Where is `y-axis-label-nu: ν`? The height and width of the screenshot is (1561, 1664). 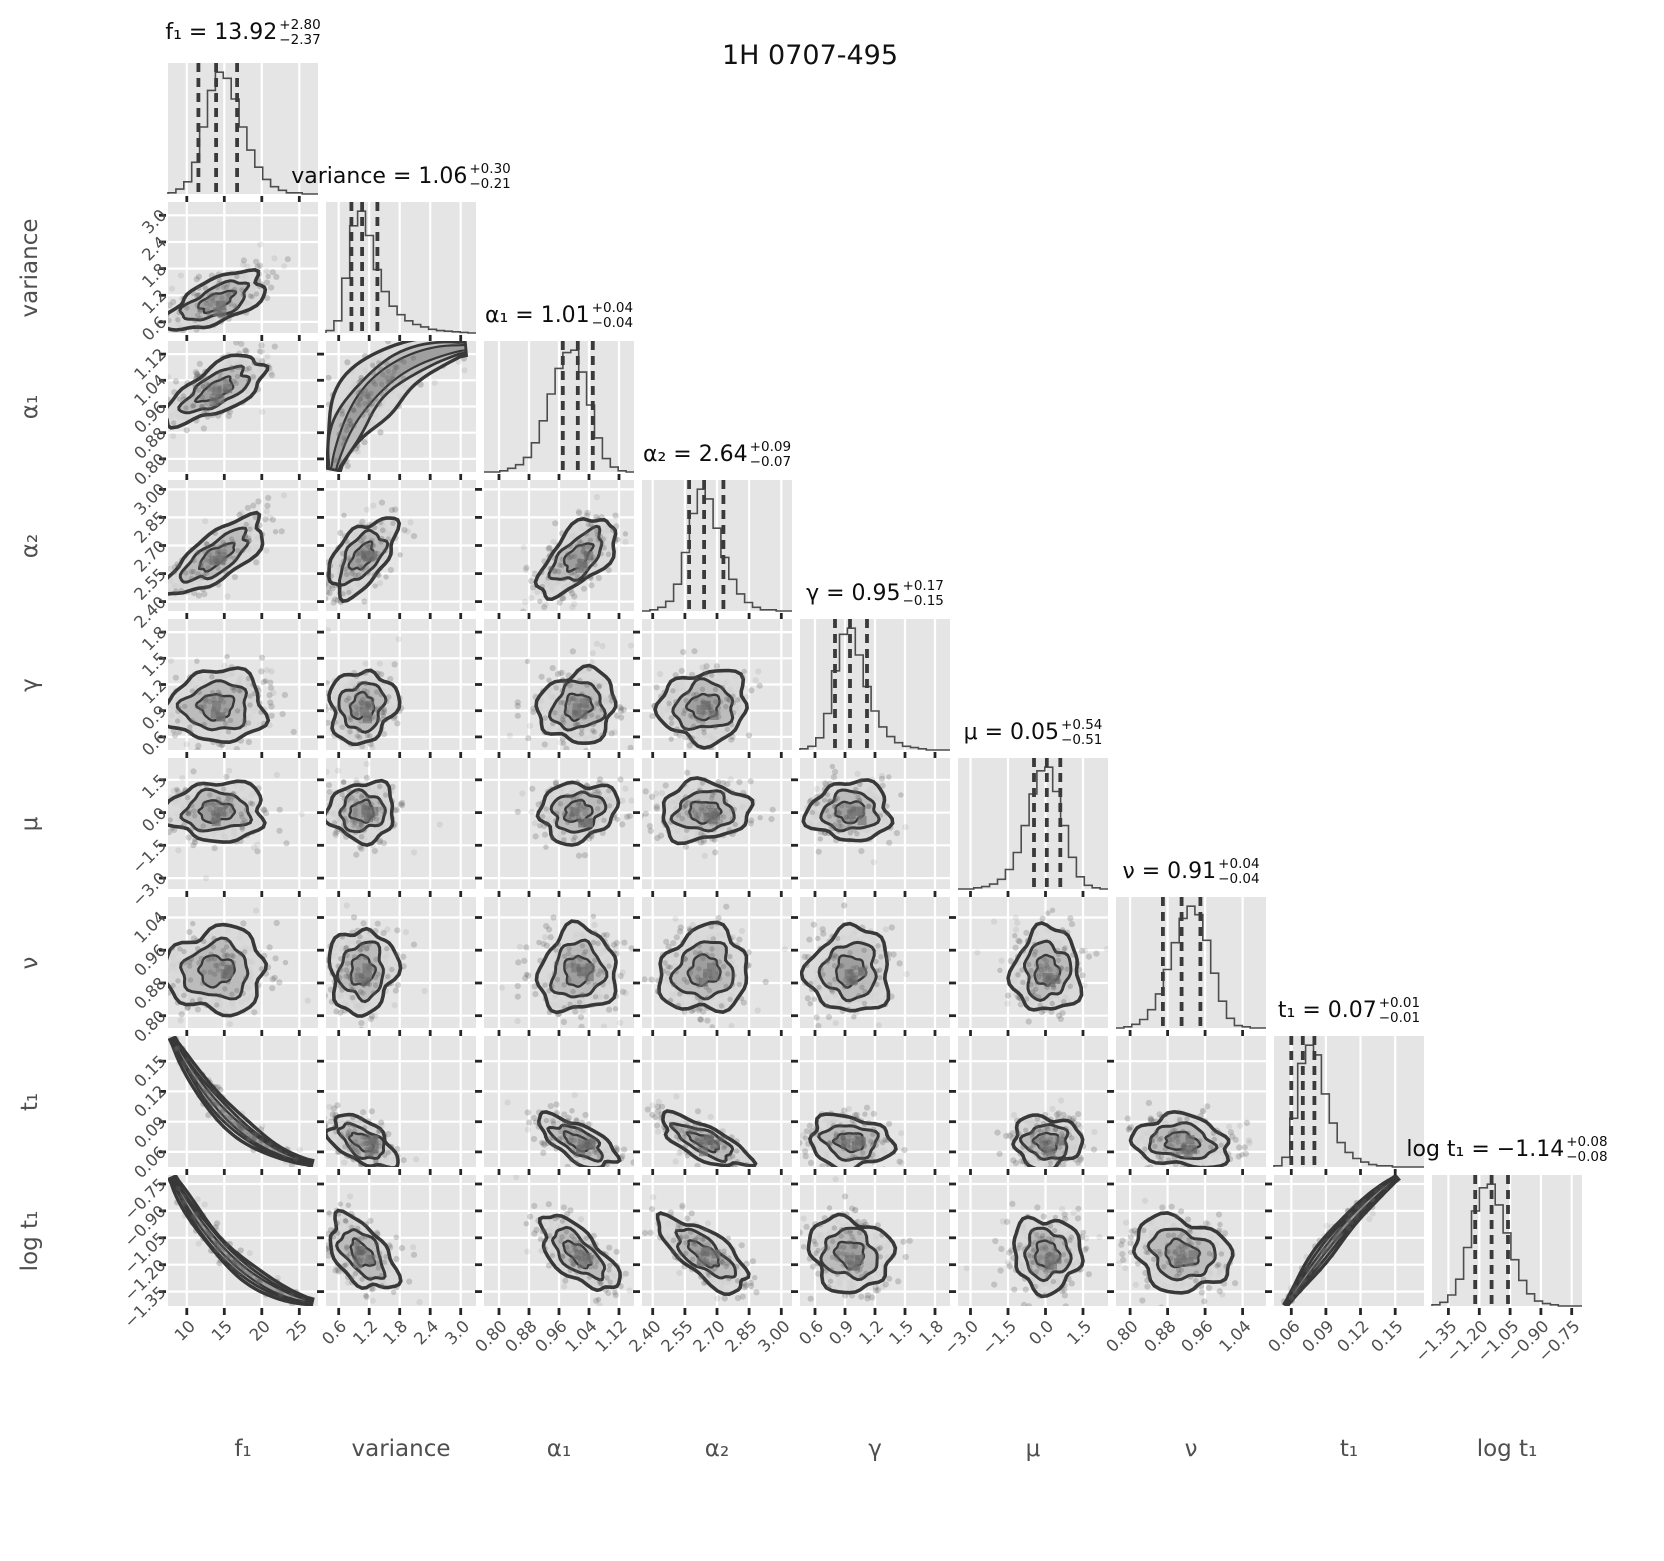
y-axis-label-nu: ν is located at coordinates (30, 962).